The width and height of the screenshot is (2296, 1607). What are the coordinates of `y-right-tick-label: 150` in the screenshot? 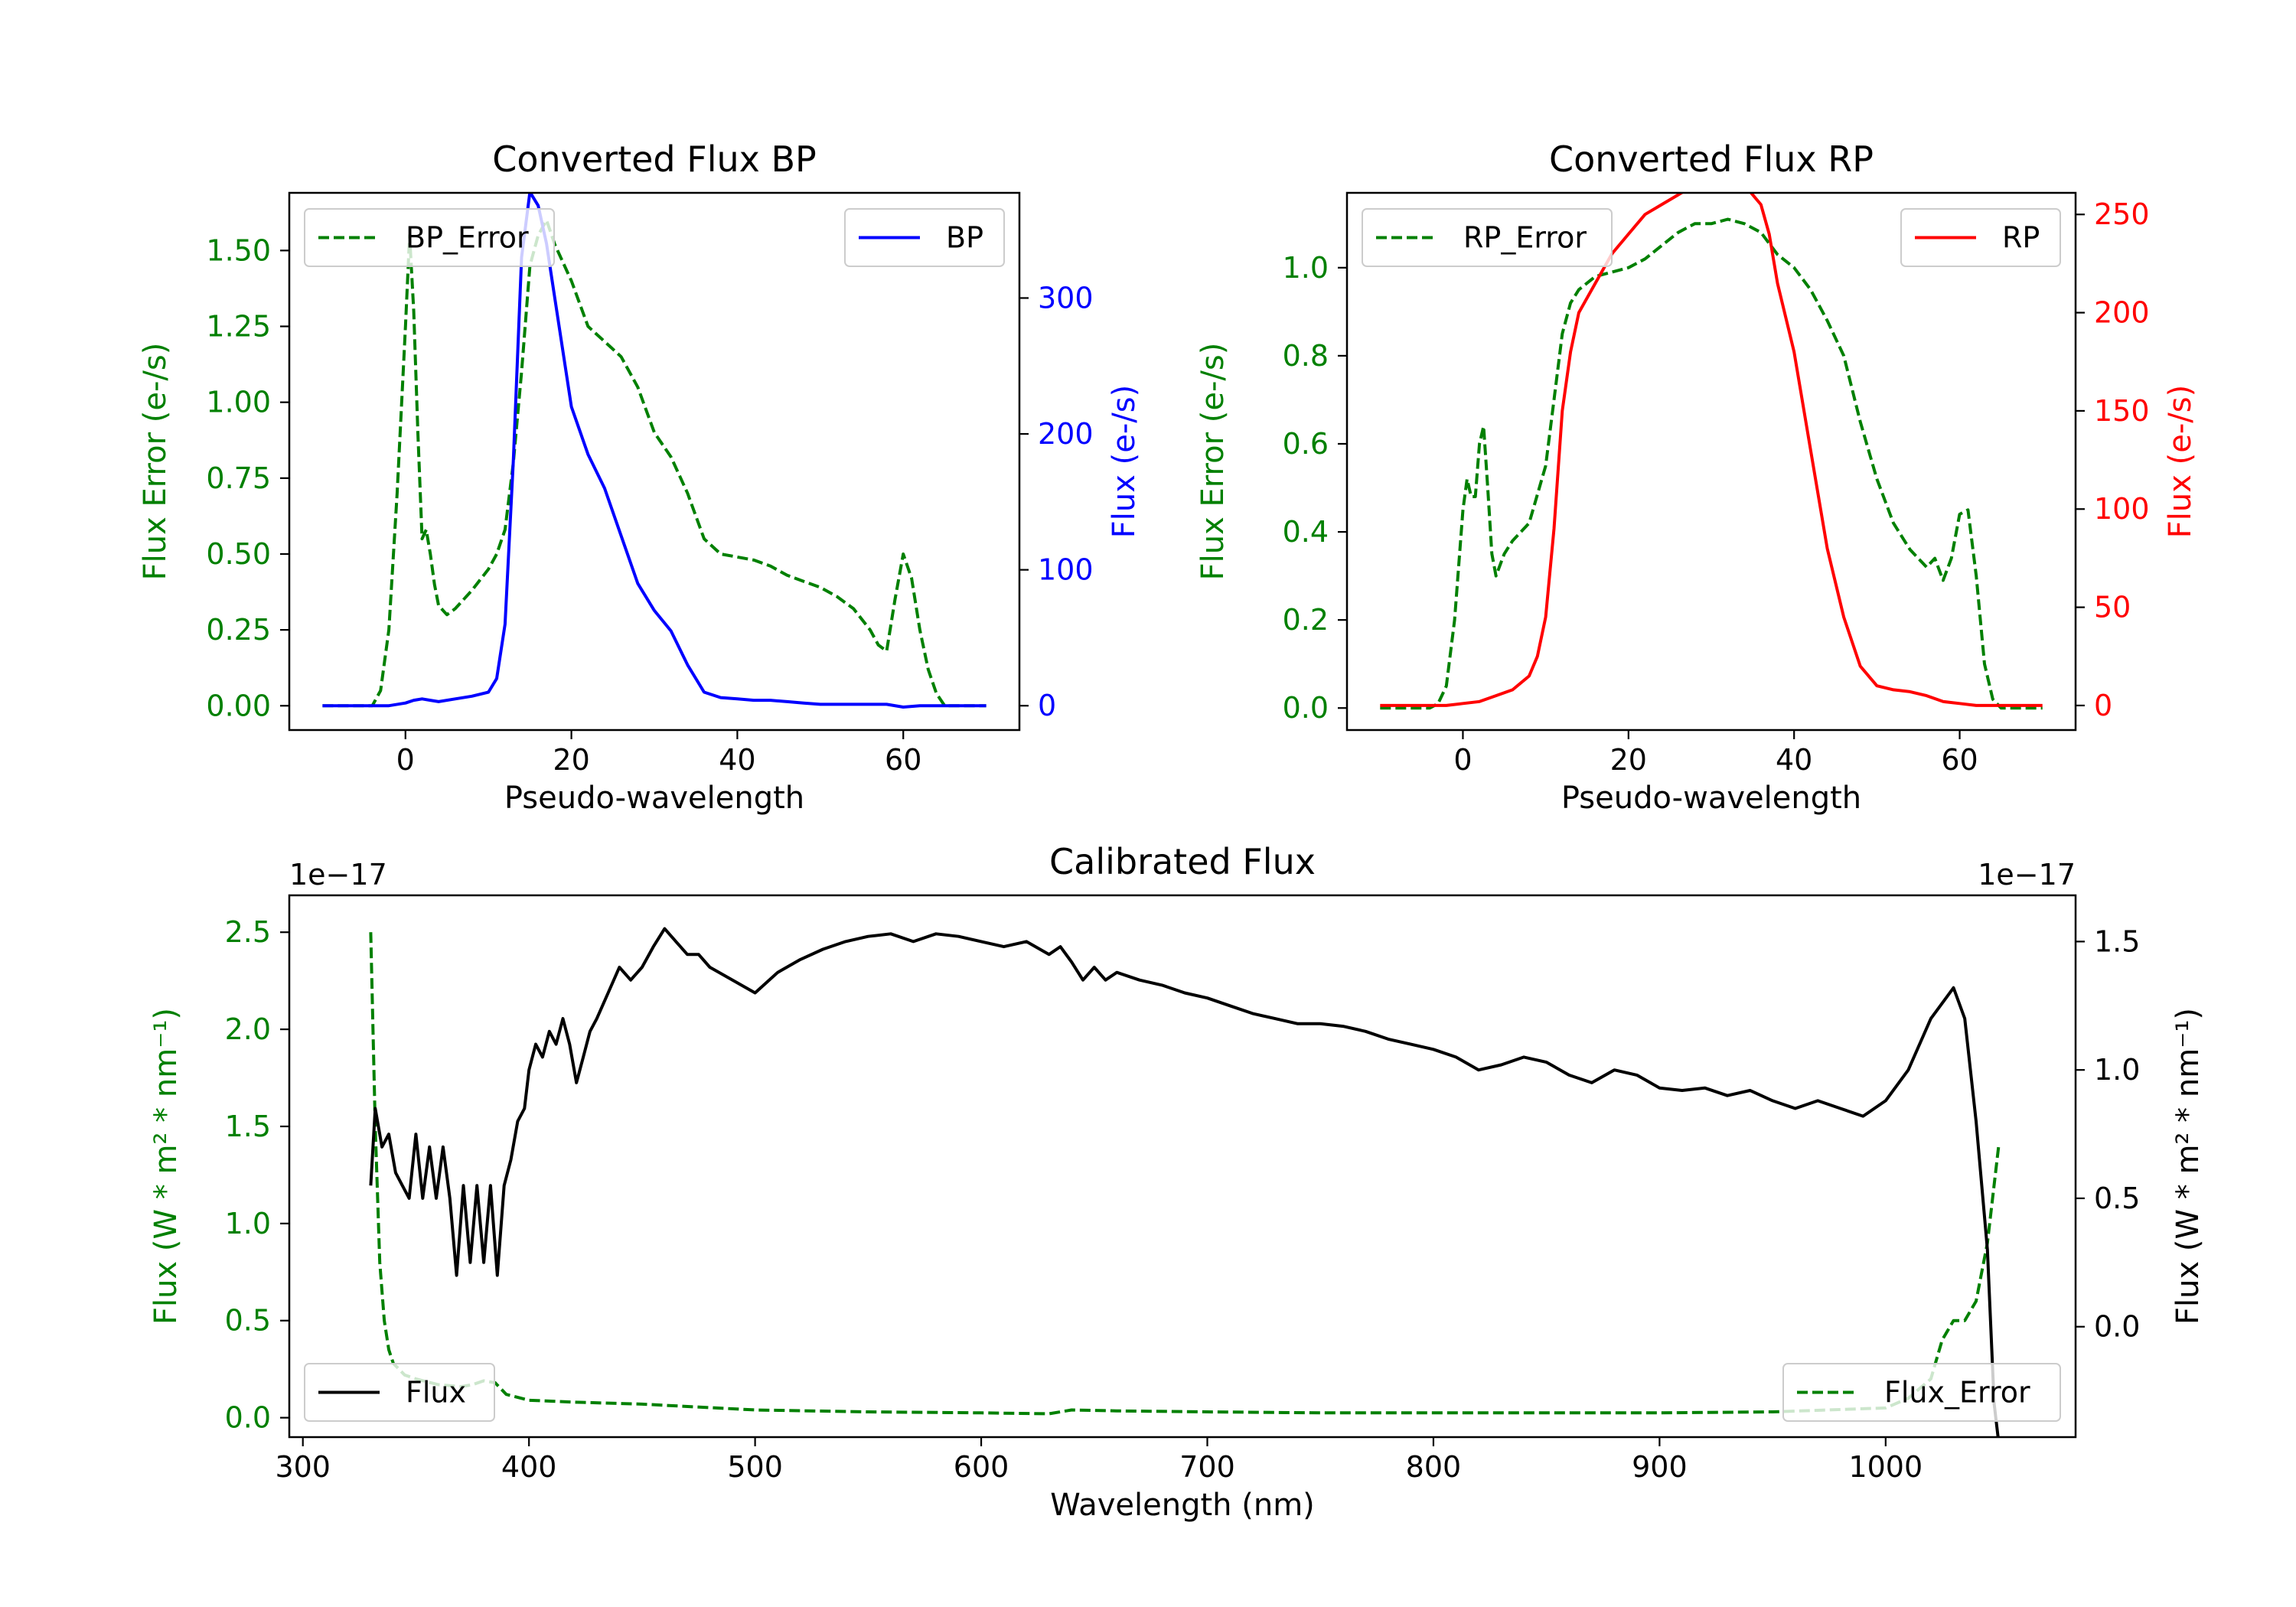 It's located at (2122, 411).